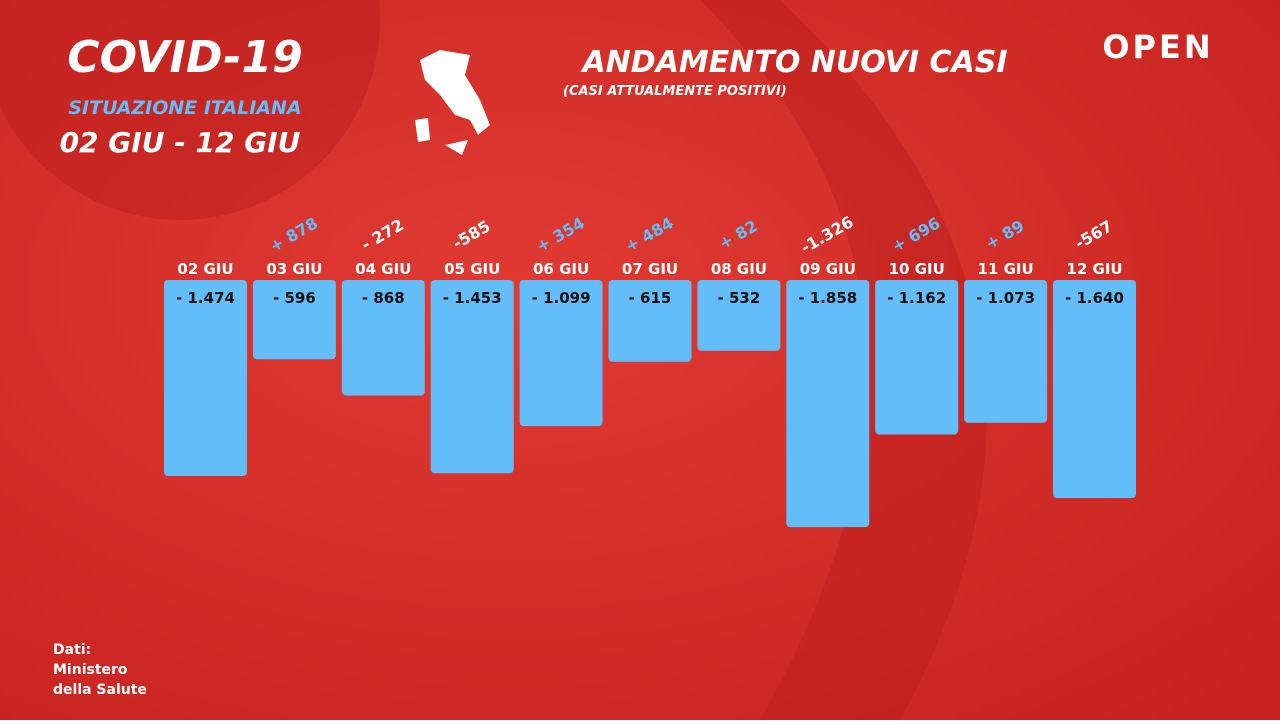 Image resolution: width=1280 pixels, height=724 pixels. I want to click on chart-title: ANDAMENTO NUOVI CASI, so click(793, 62).